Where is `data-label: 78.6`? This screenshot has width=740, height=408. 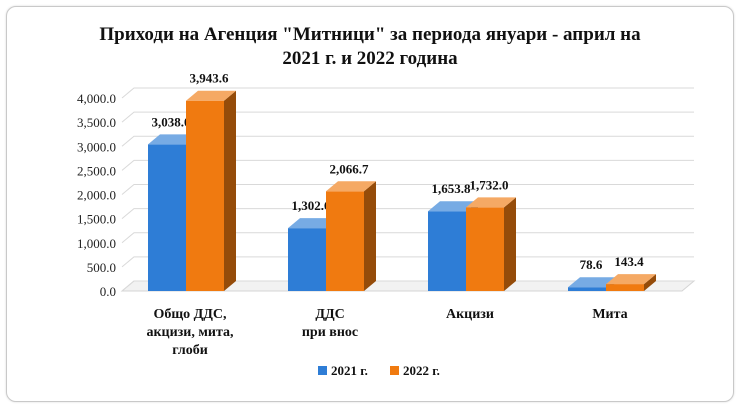
data-label: 78.6 is located at coordinates (591, 264).